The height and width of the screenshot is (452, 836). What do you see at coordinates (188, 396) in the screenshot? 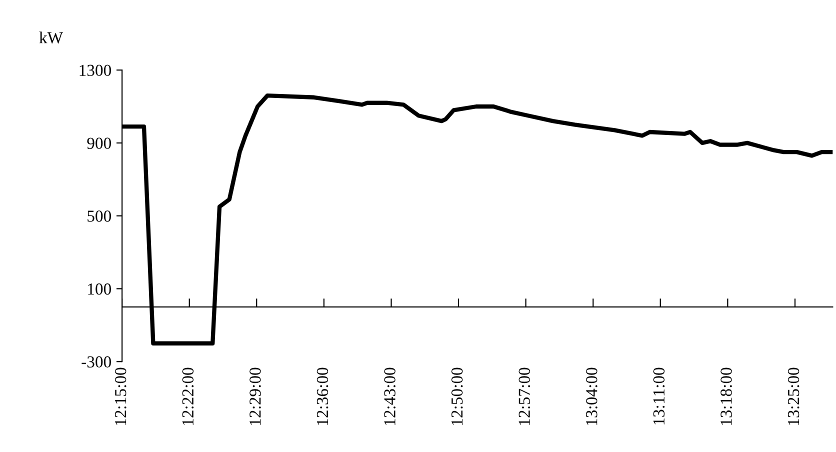
I see `x-tick-label: 12:22:00` at bounding box center [188, 396].